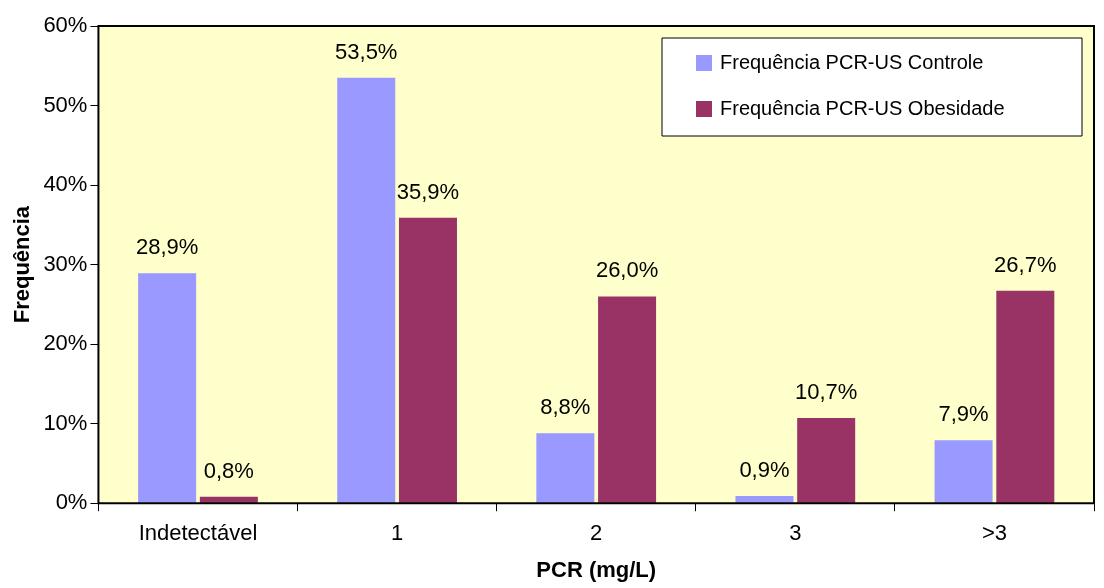  I want to click on y-tick-label: 40%, so click(65, 184).